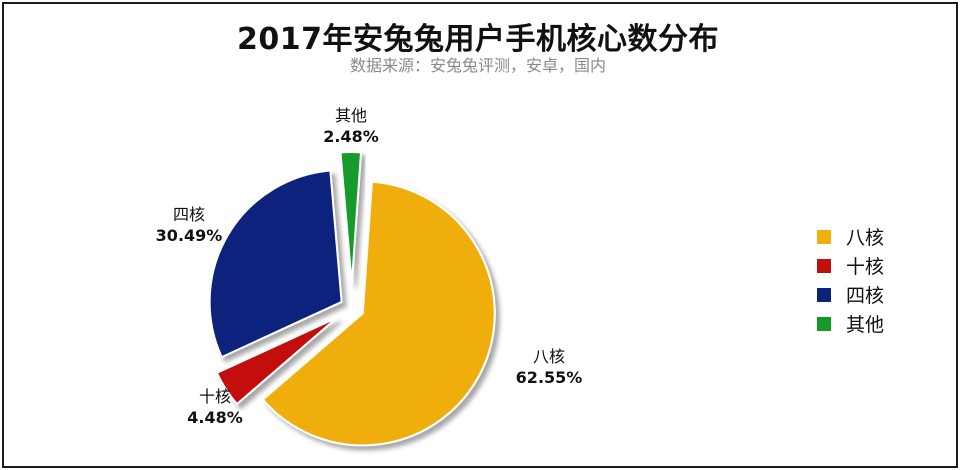 The height and width of the screenshot is (470, 960). I want to click on slice-value-label: 4.48%, so click(215, 417).